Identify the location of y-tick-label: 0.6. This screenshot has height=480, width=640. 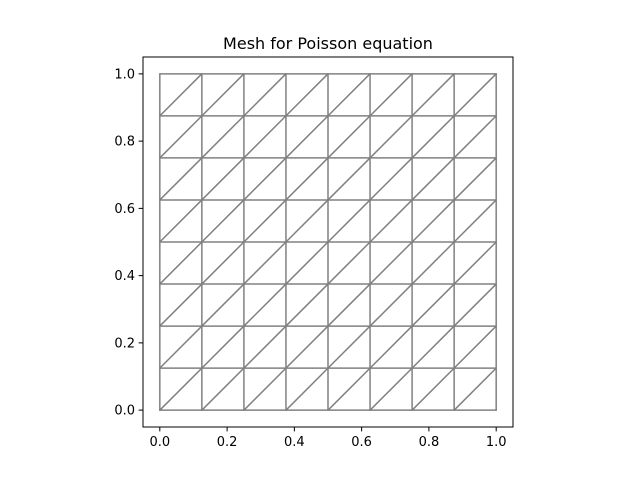
(124, 209).